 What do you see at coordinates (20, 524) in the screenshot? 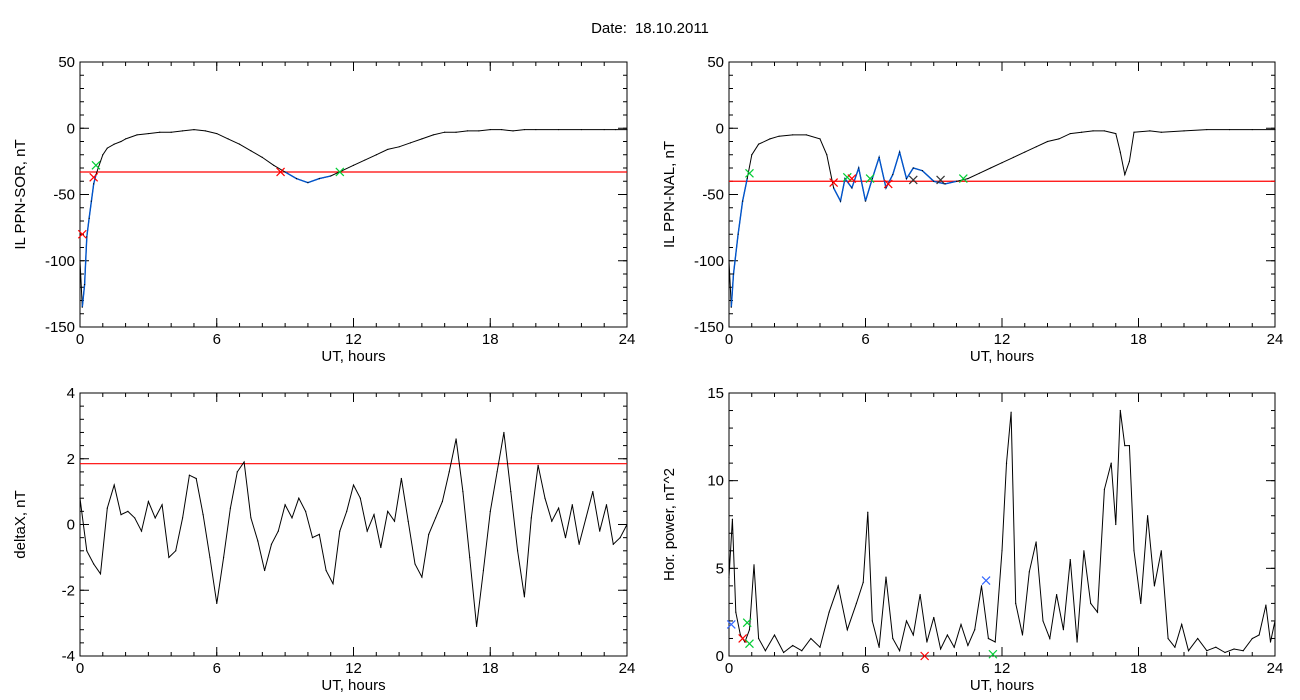
I see `y-axis-label: deltaX, nT` at bounding box center [20, 524].